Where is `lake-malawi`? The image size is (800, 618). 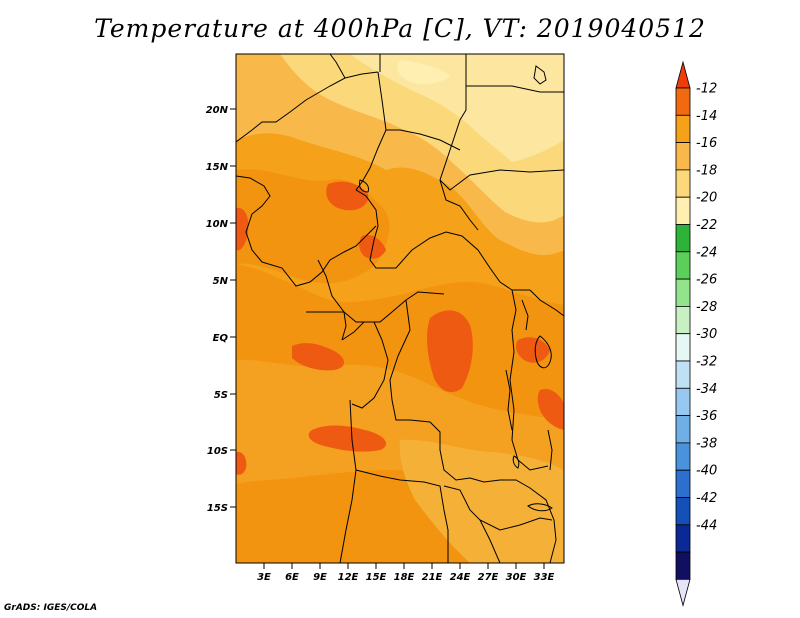 lake-malawi is located at coordinates (550, 450).